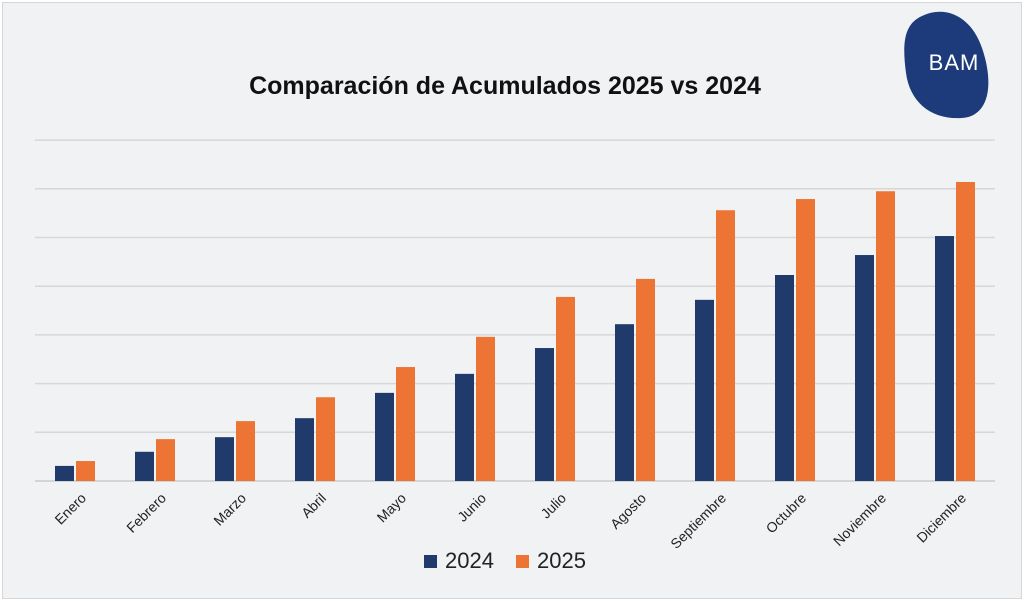 Image resolution: width=1024 pixels, height=601 pixels. What do you see at coordinates (469, 560) in the screenshot?
I see `legend-label: 2024` at bounding box center [469, 560].